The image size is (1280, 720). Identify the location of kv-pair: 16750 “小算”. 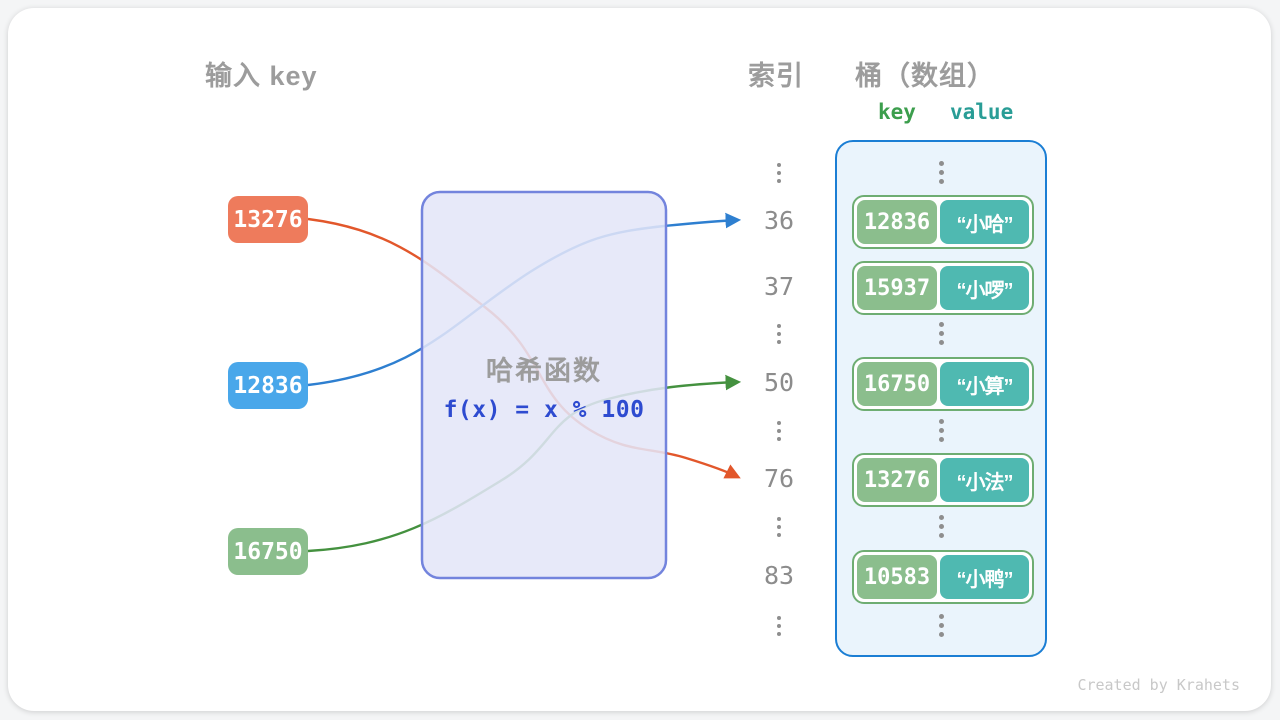
(943, 384).